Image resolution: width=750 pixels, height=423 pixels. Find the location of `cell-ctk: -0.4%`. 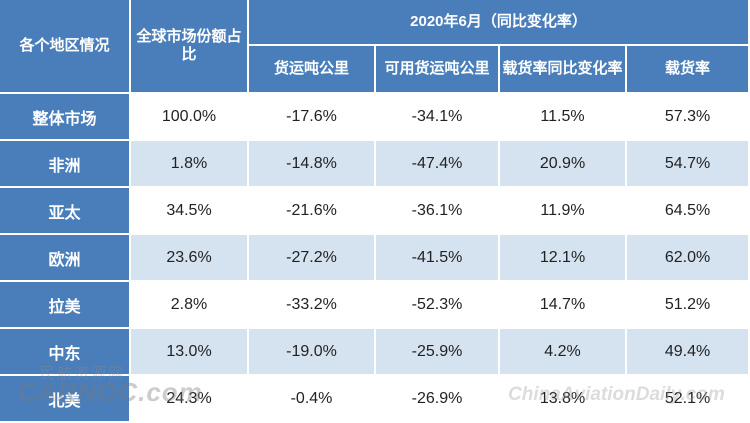

cell-ctk: -0.4% is located at coordinates (312, 399).